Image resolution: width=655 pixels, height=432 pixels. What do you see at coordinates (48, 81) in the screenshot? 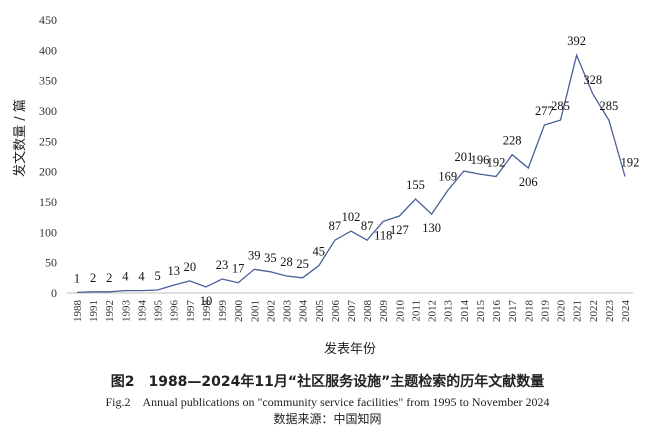
I see `y-tick-label: 350` at bounding box center [48, 81].